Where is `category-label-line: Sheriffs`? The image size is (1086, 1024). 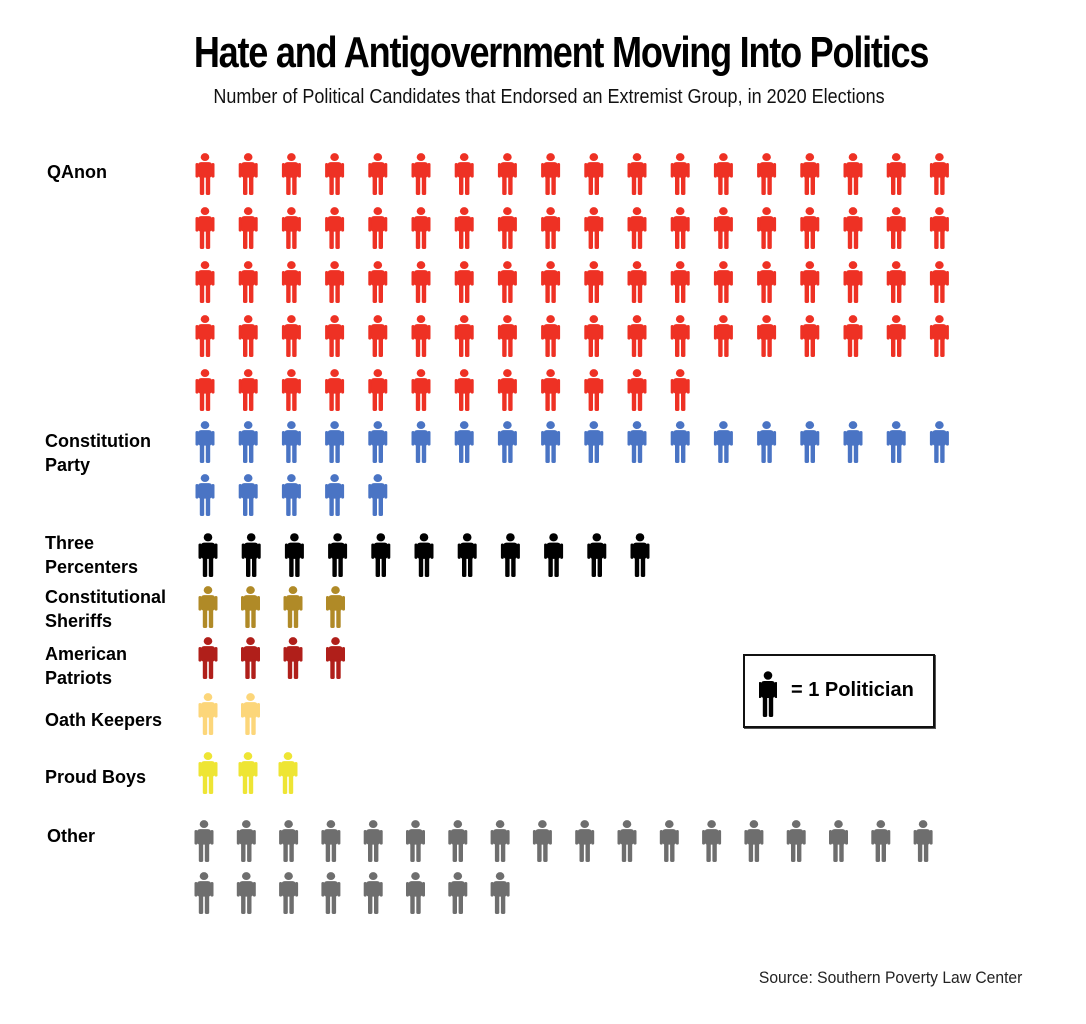
category-label-line: Sheriffs is located at coordinates (79, 621).